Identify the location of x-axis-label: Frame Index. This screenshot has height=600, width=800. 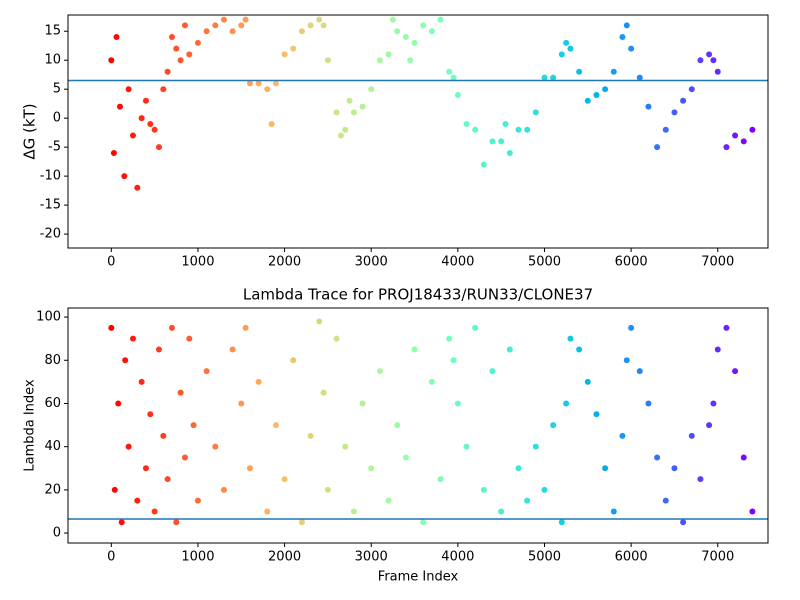
(418, 577).